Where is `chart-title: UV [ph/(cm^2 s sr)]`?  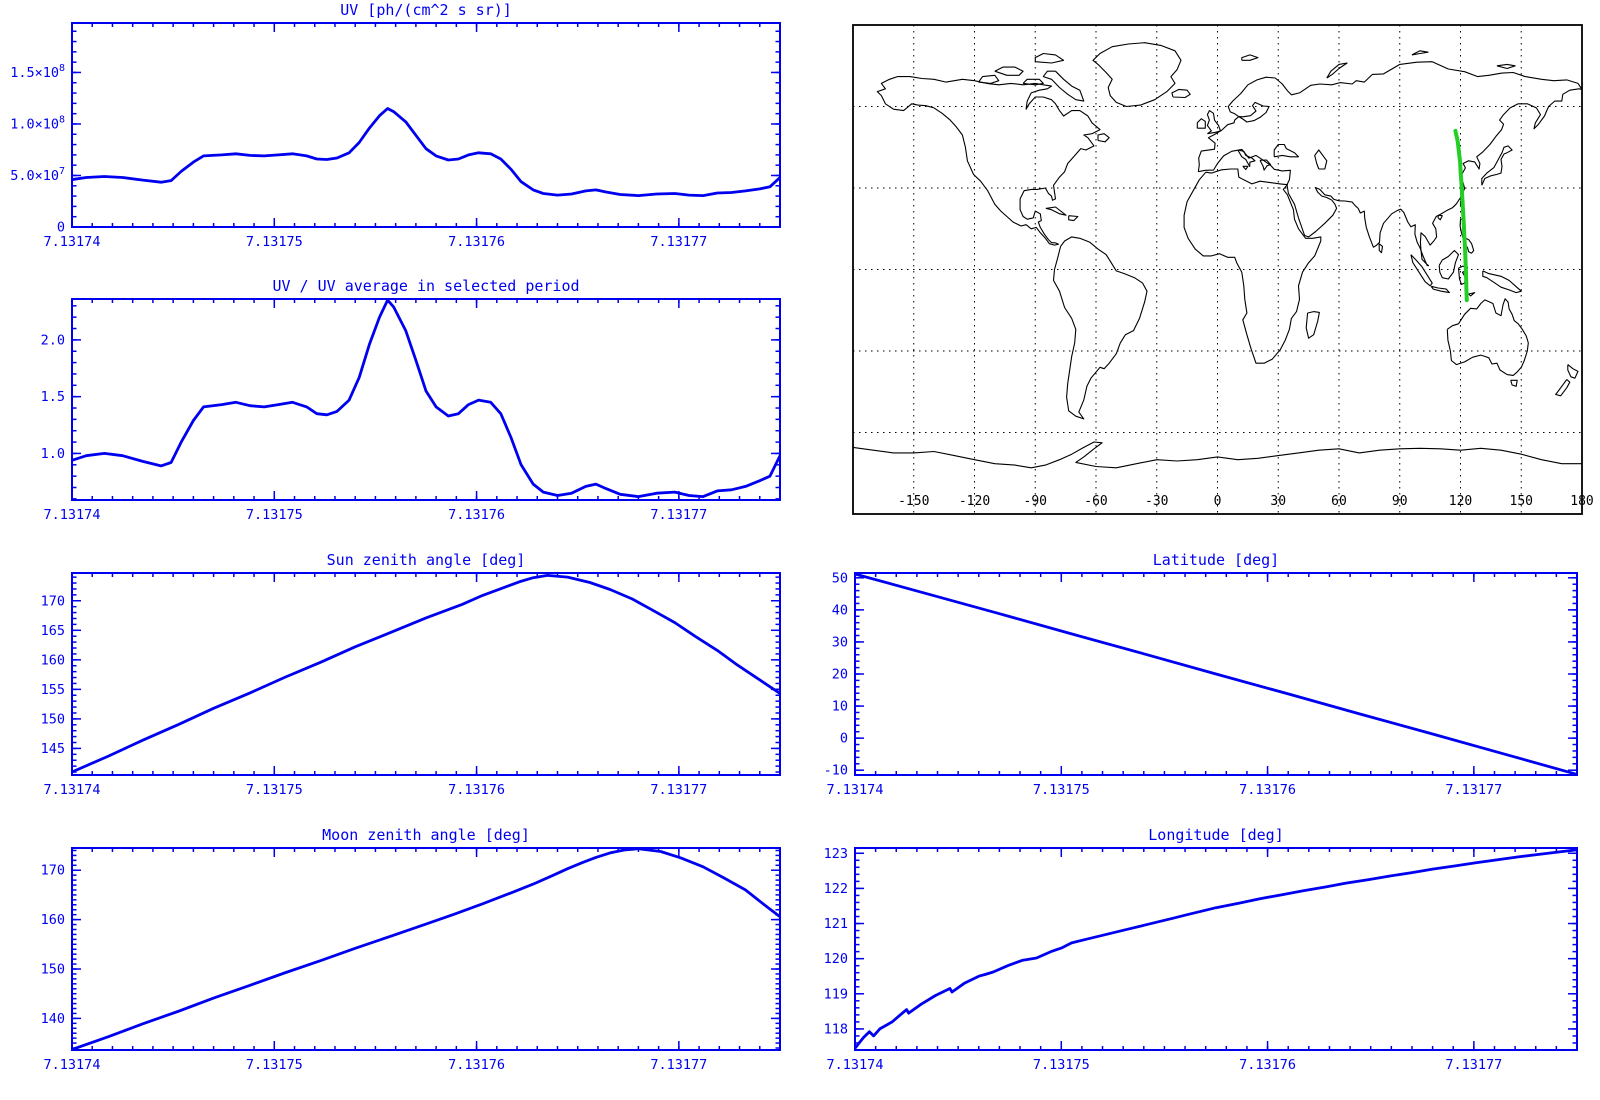
chart-title: UV [ph/(cm^2 s sr)] is located at coordinates (426, 10).